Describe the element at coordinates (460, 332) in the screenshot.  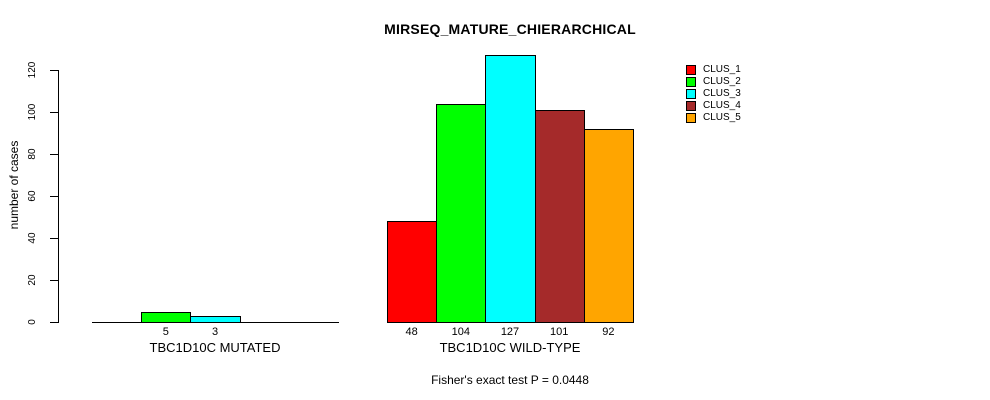
I see `bar-value-label: 104` at that location.